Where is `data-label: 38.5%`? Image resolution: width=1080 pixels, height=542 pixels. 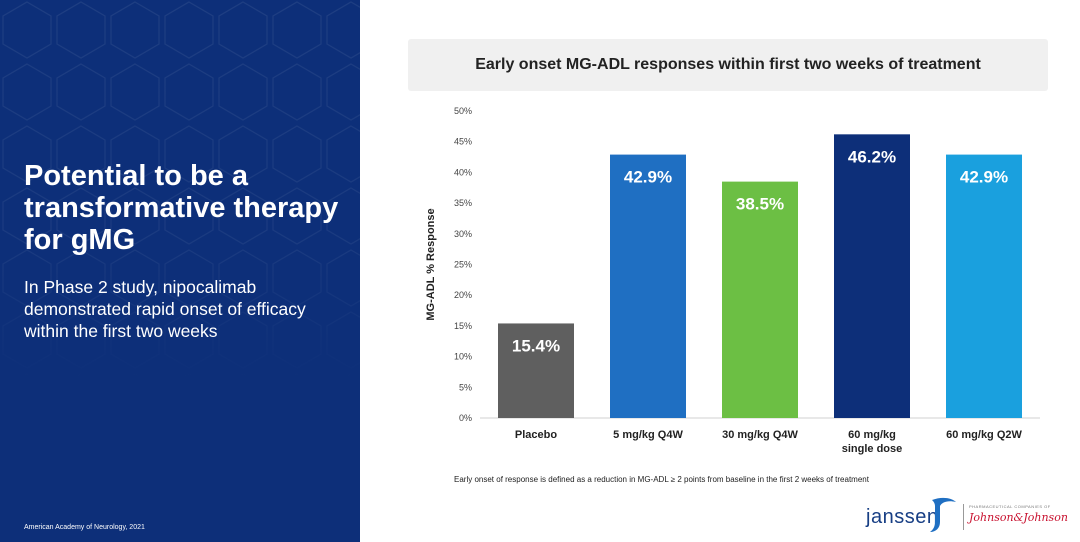
data-label: 38.5% is located at coordinates (760, 204).